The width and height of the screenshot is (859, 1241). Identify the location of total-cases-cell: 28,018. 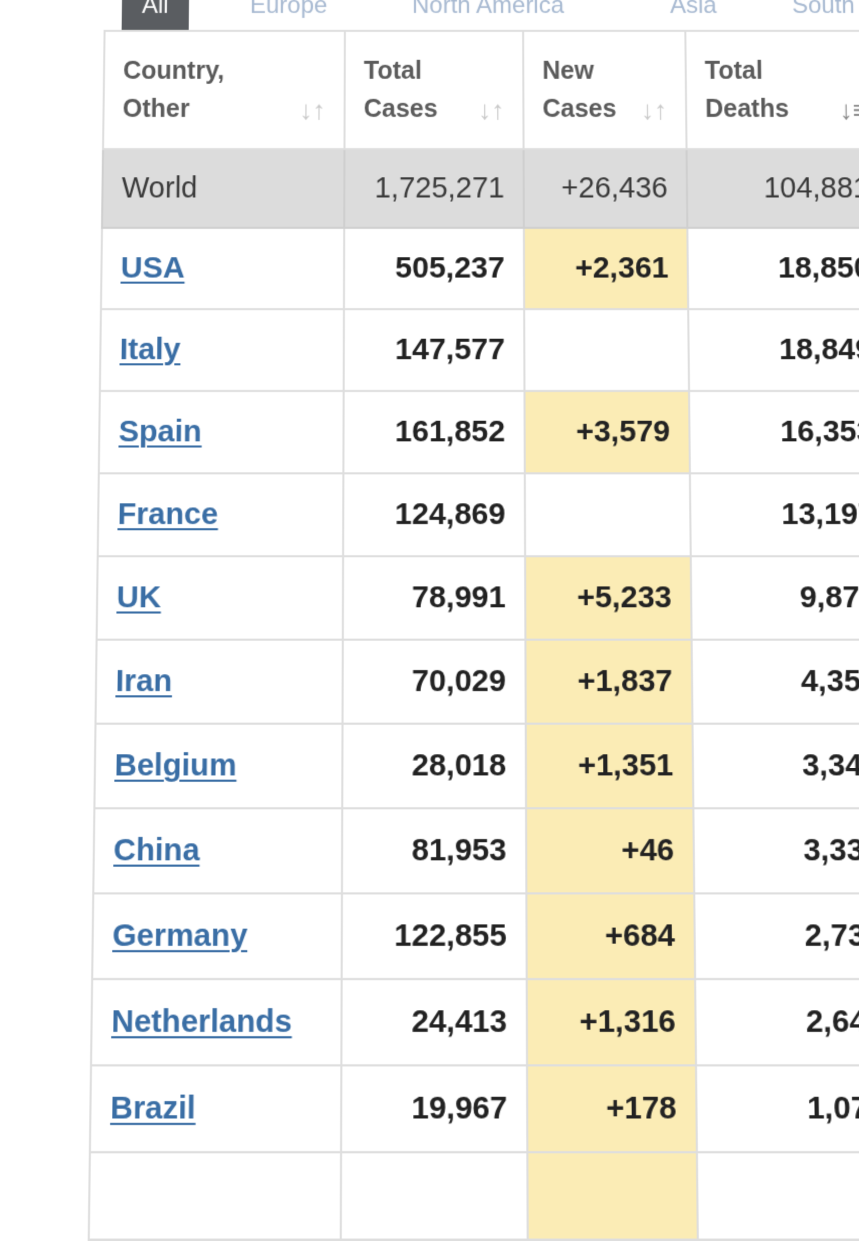
(434, 766).